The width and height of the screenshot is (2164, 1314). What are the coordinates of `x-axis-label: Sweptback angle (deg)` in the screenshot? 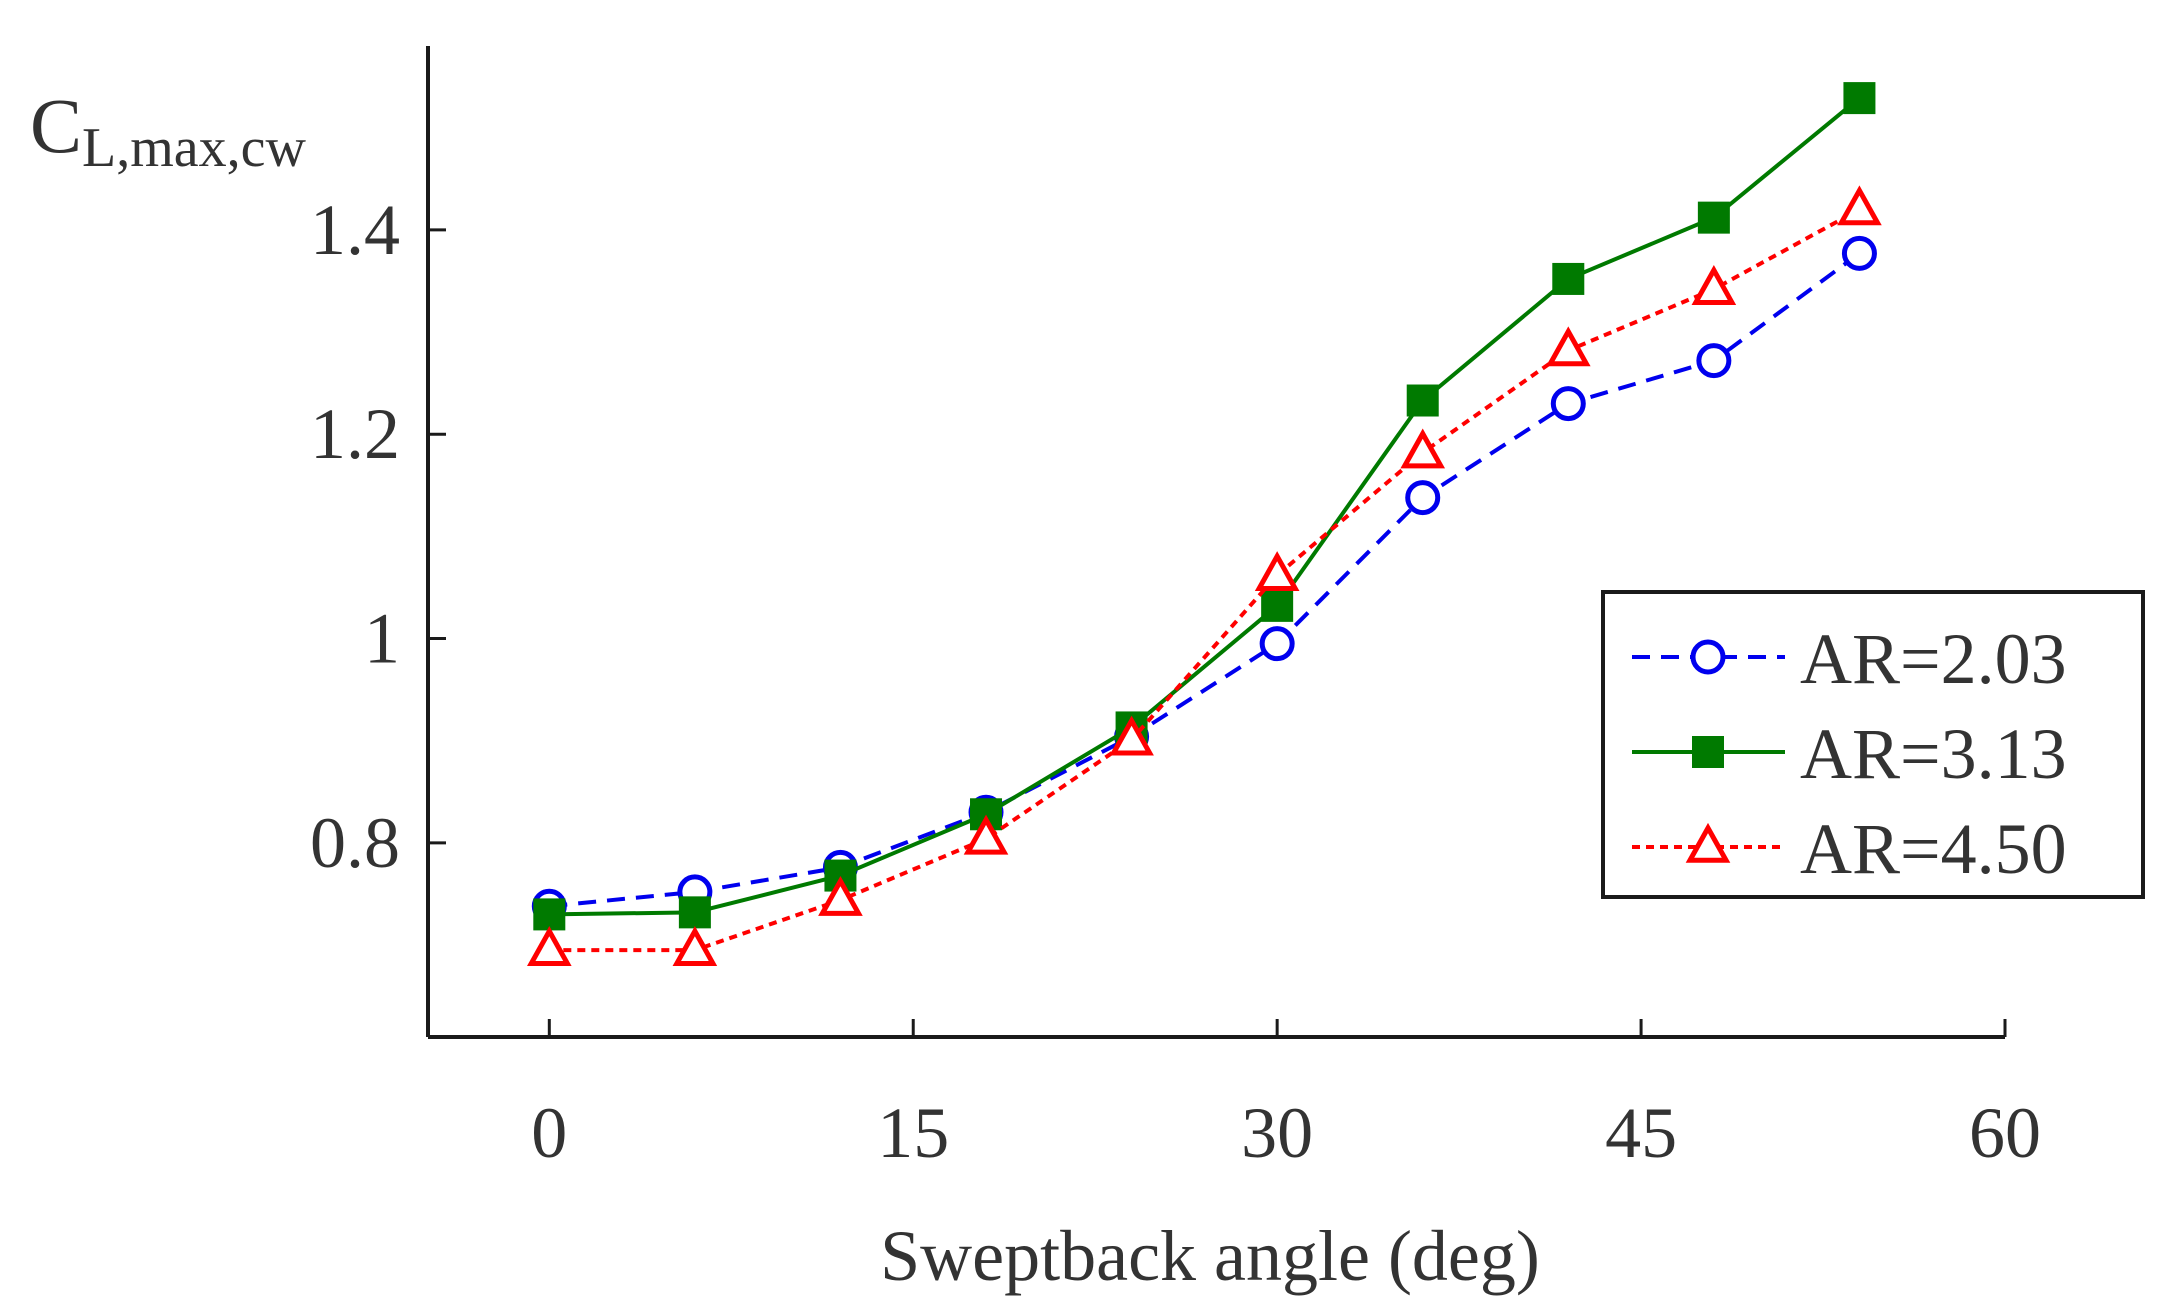 It's located at (1210, 1256).